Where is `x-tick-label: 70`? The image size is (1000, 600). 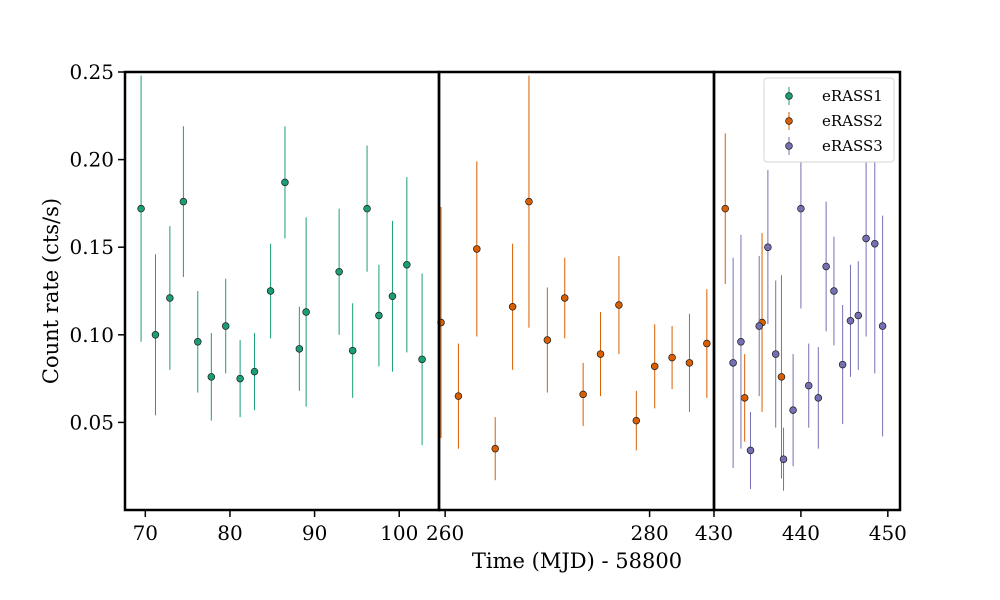 x-tick-label: 70 is located at coordinates (145, 533).